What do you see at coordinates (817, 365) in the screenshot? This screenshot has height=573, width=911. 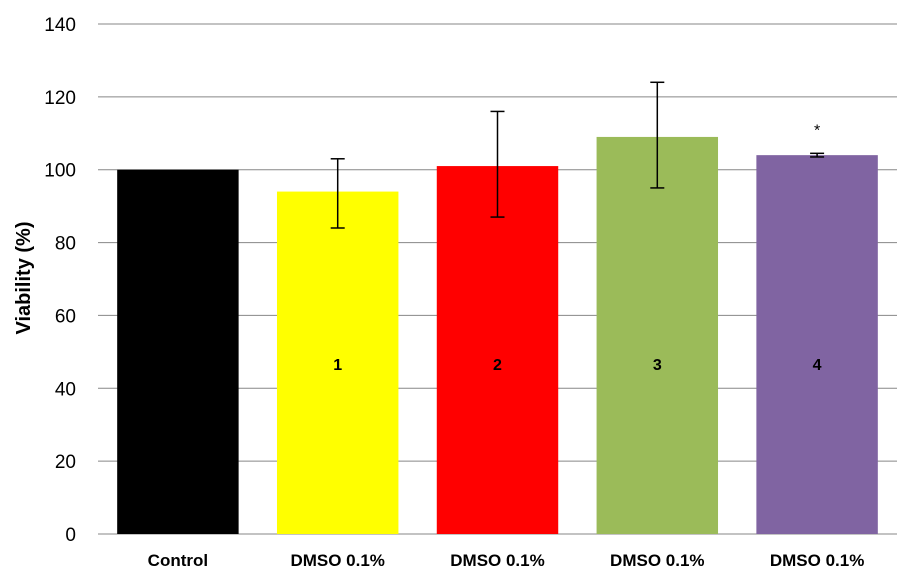 I see `bar-number-label: 4` at bounding box center [817, 365].